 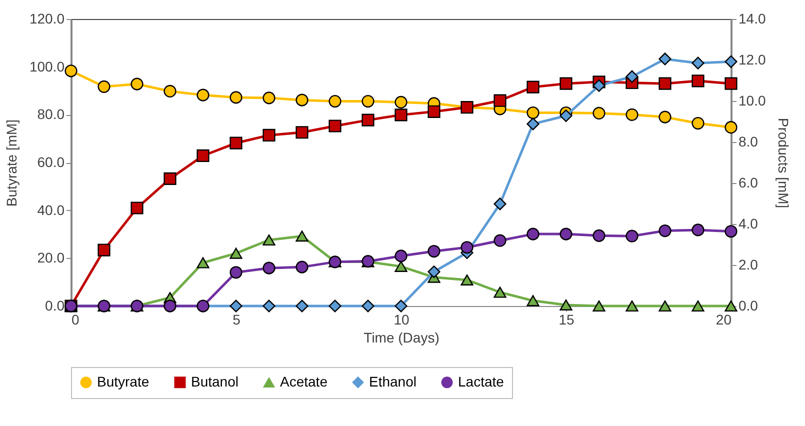 I want to click on x-axis-title: Time (Days), so click(x=402, y=338).